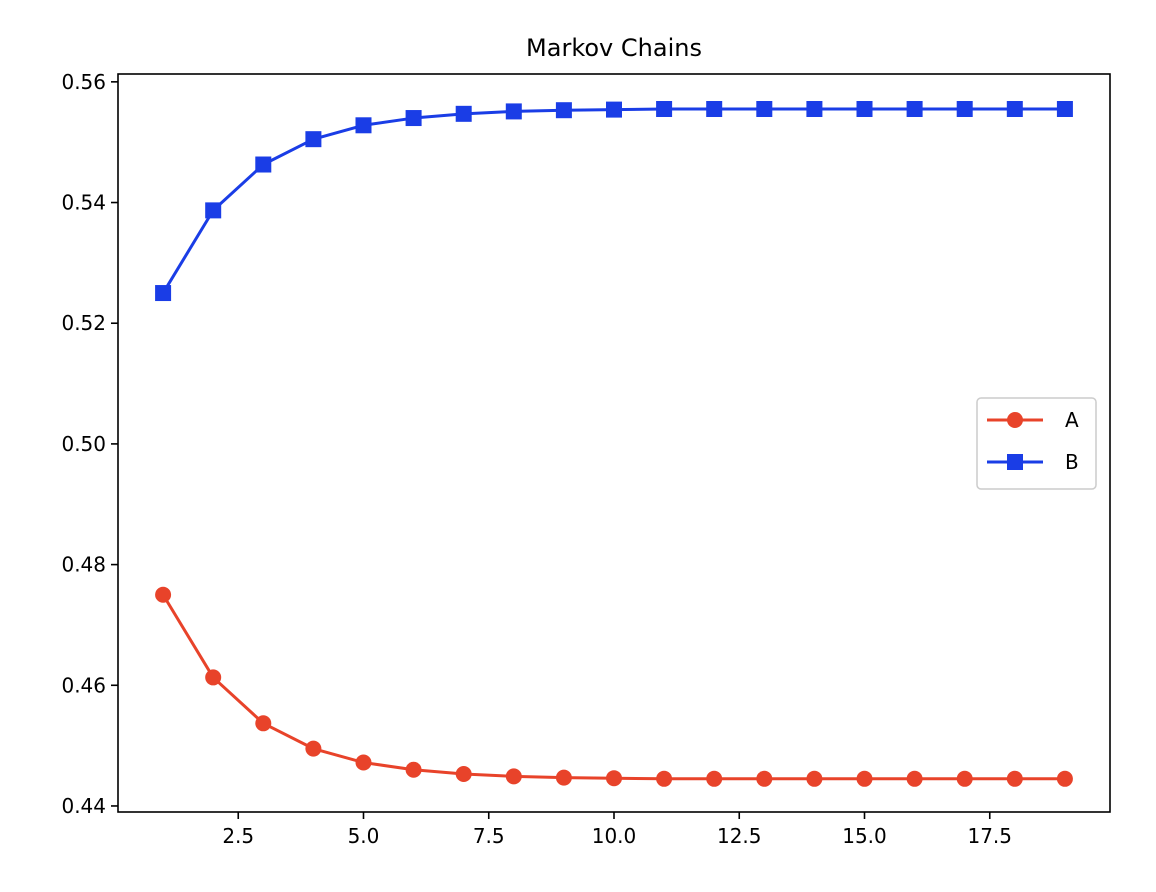 The height and width of the screenshot is (892, 1156). What do you see at coordinates (614, 836) in the screenshot?
I see `x-tick-label: 10.0` at bounding box center [614, 836].